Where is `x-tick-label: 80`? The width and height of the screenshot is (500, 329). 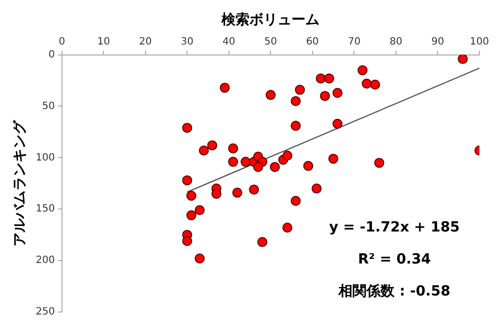
x-tick-label: 80 is located at coordinates (396, 42).